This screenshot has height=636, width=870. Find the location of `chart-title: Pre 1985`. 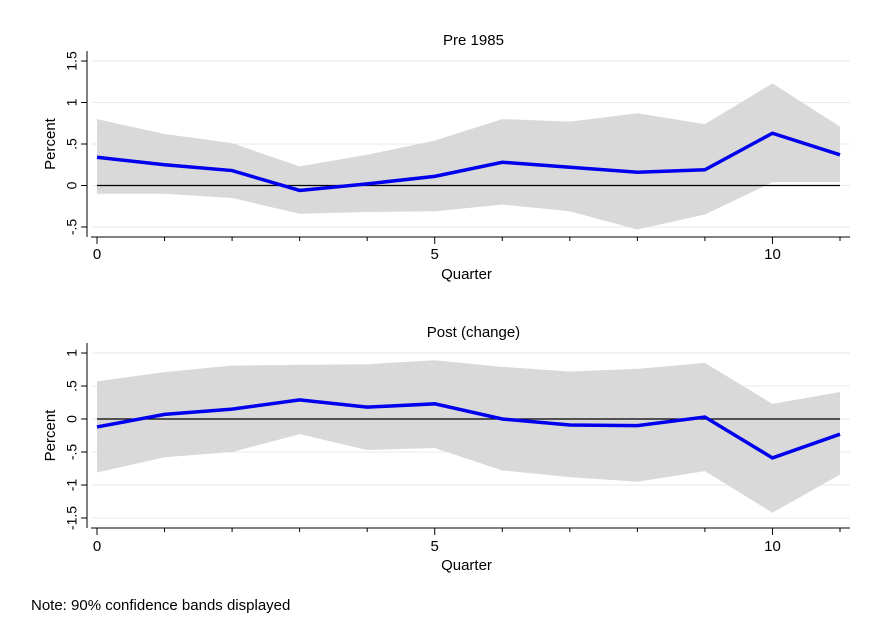

chart-title: Pre 1985 is located at coordinates (473, 40).